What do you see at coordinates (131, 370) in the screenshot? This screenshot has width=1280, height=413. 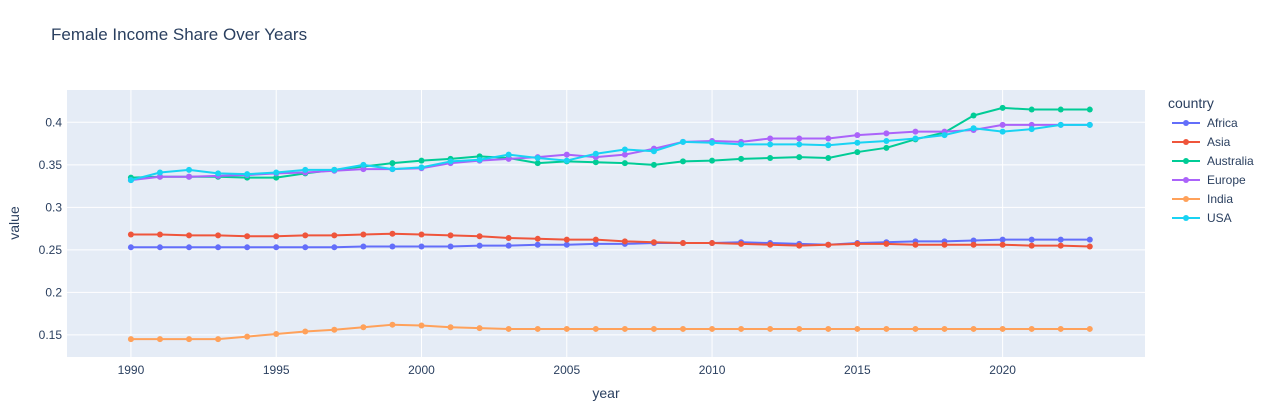 I see `x-tick-label: 1990` at bounding box center [131, 370].